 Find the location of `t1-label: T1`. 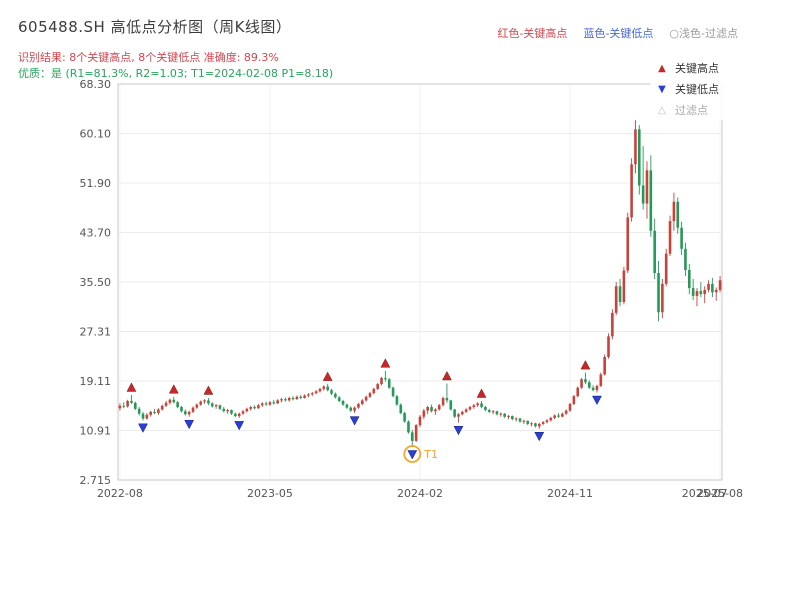

t1-label: T1 is located at coordinates (430, 454).